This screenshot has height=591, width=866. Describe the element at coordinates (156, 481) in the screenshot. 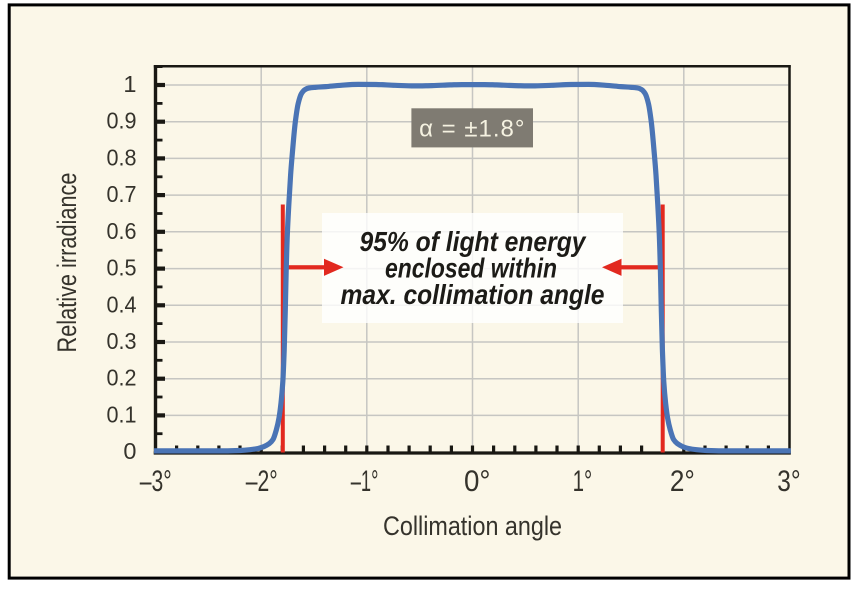

I see `svg-text: –3°` at that location.